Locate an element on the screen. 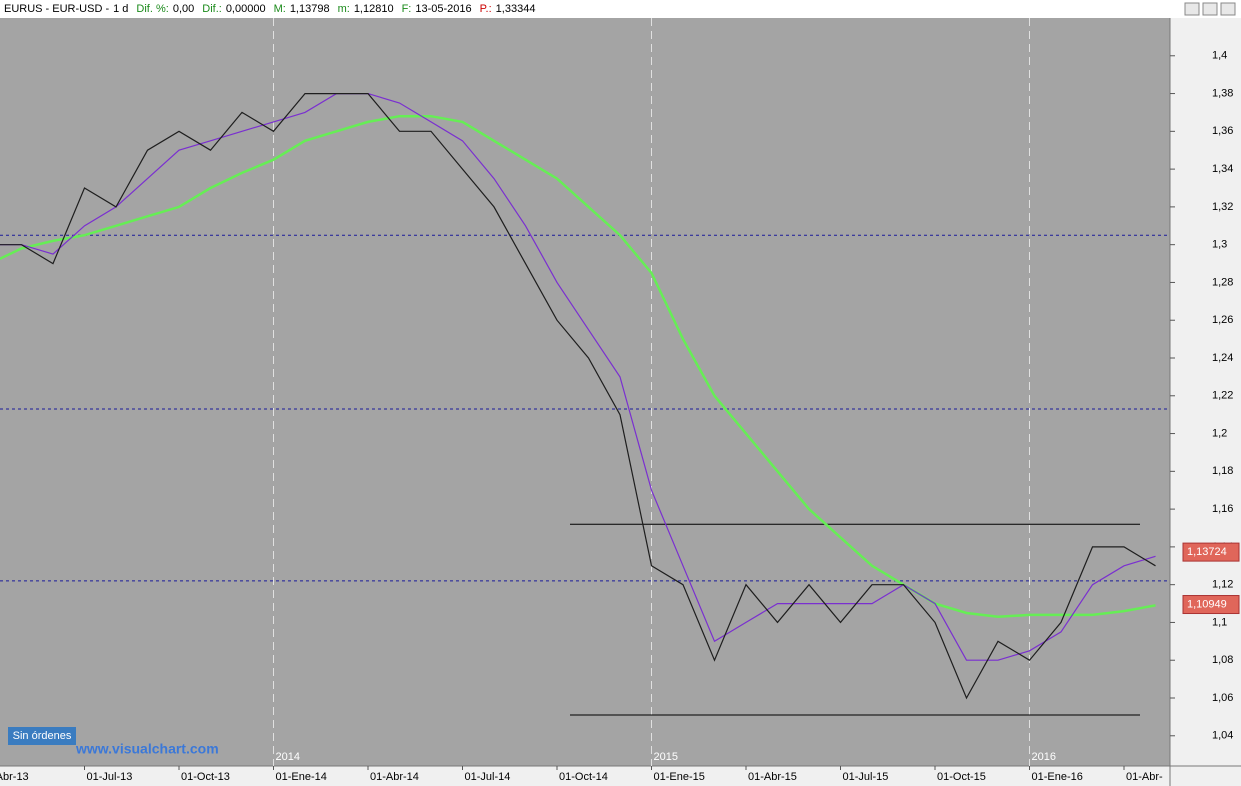 This screenshot has width=1241, height=786. x-tick-label: 01-Oct-15 is located at coordinates (961, 777).